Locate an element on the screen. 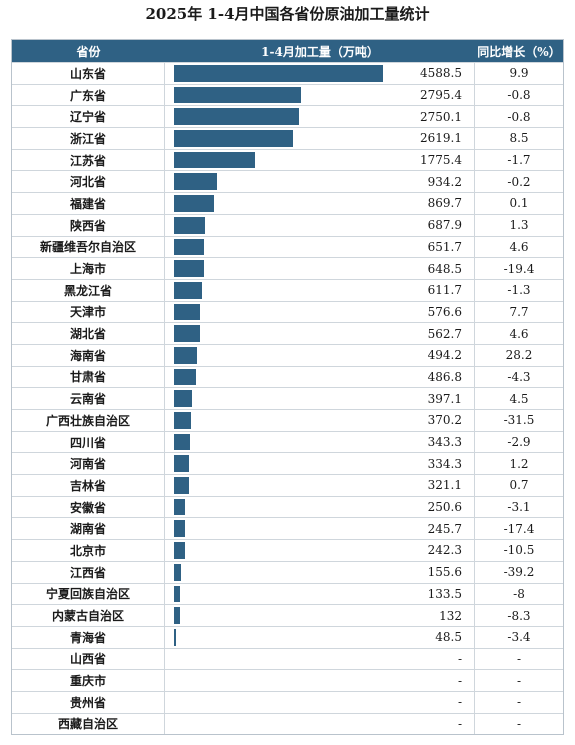  volume-cell: 245.7 is located at coordinates (320, 529).